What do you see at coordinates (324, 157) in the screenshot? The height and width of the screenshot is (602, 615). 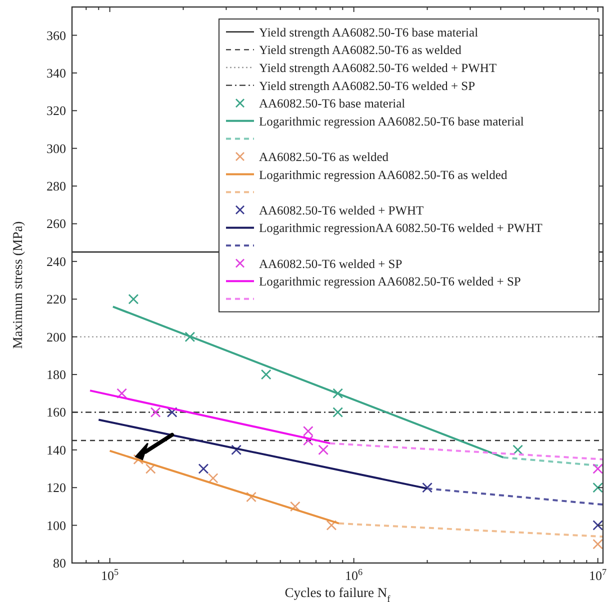 I see `legend-label: AA6082.50-T6 as welded` at bounding box center [324, 157].